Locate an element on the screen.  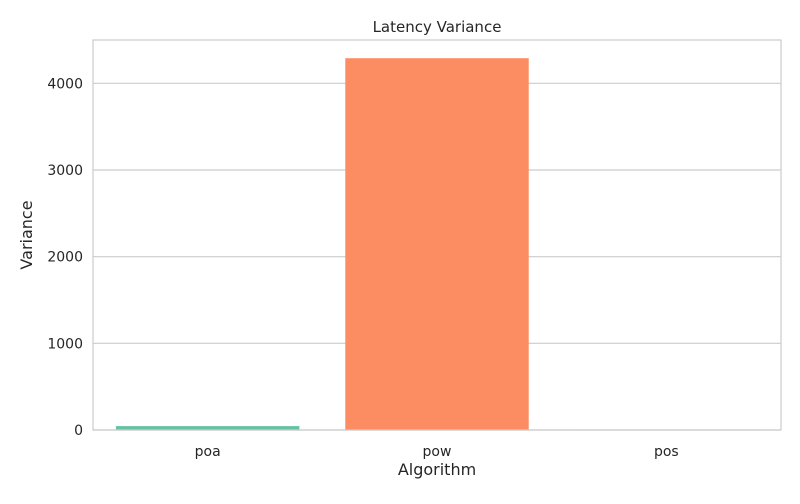
y-tick-label: 2000 is located at coordinates (65, 258).